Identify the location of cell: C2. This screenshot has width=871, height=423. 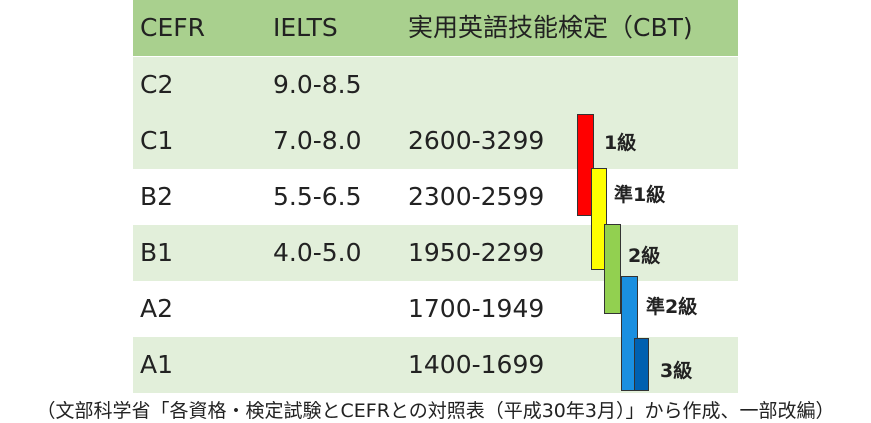
(157, 84).